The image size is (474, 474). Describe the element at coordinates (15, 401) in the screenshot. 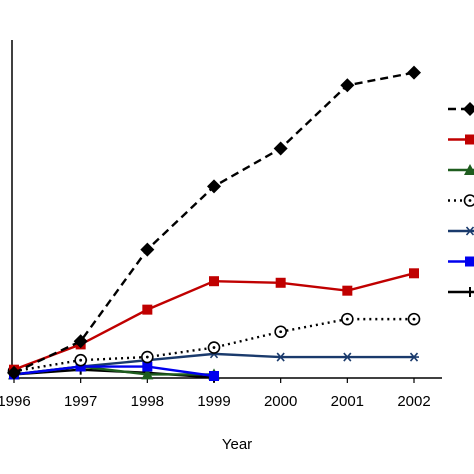

I see `x-tick-label: 1996` at that location.